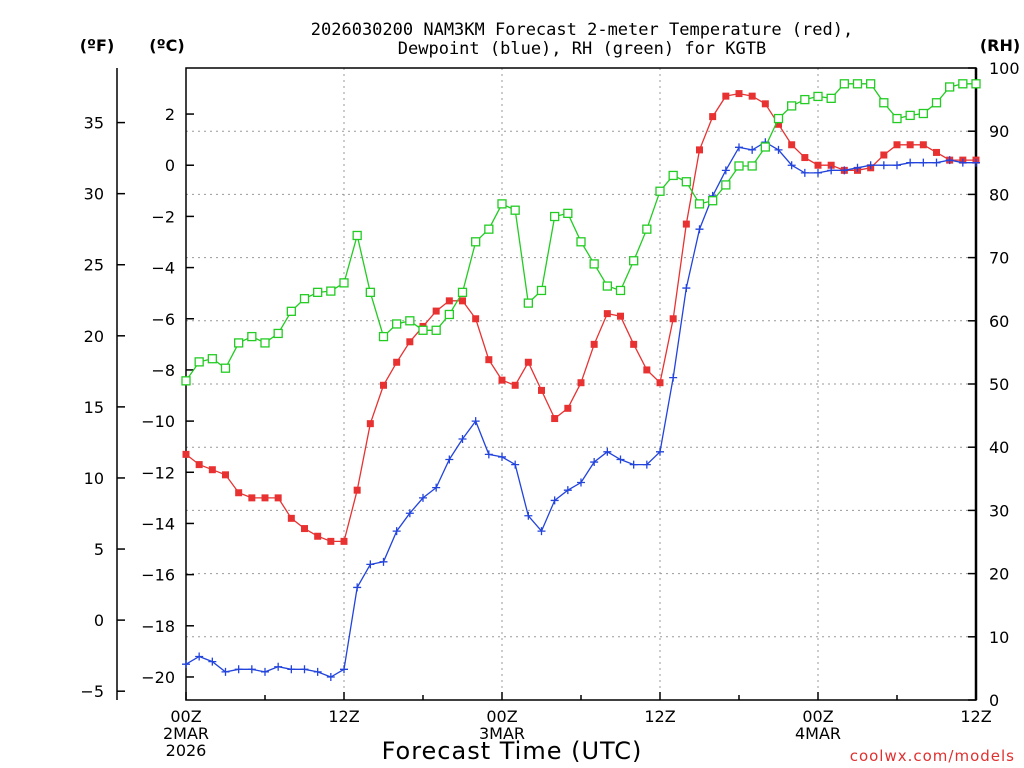  I want to click on fahrenheit-tick-label: 5, so click(99, 549).